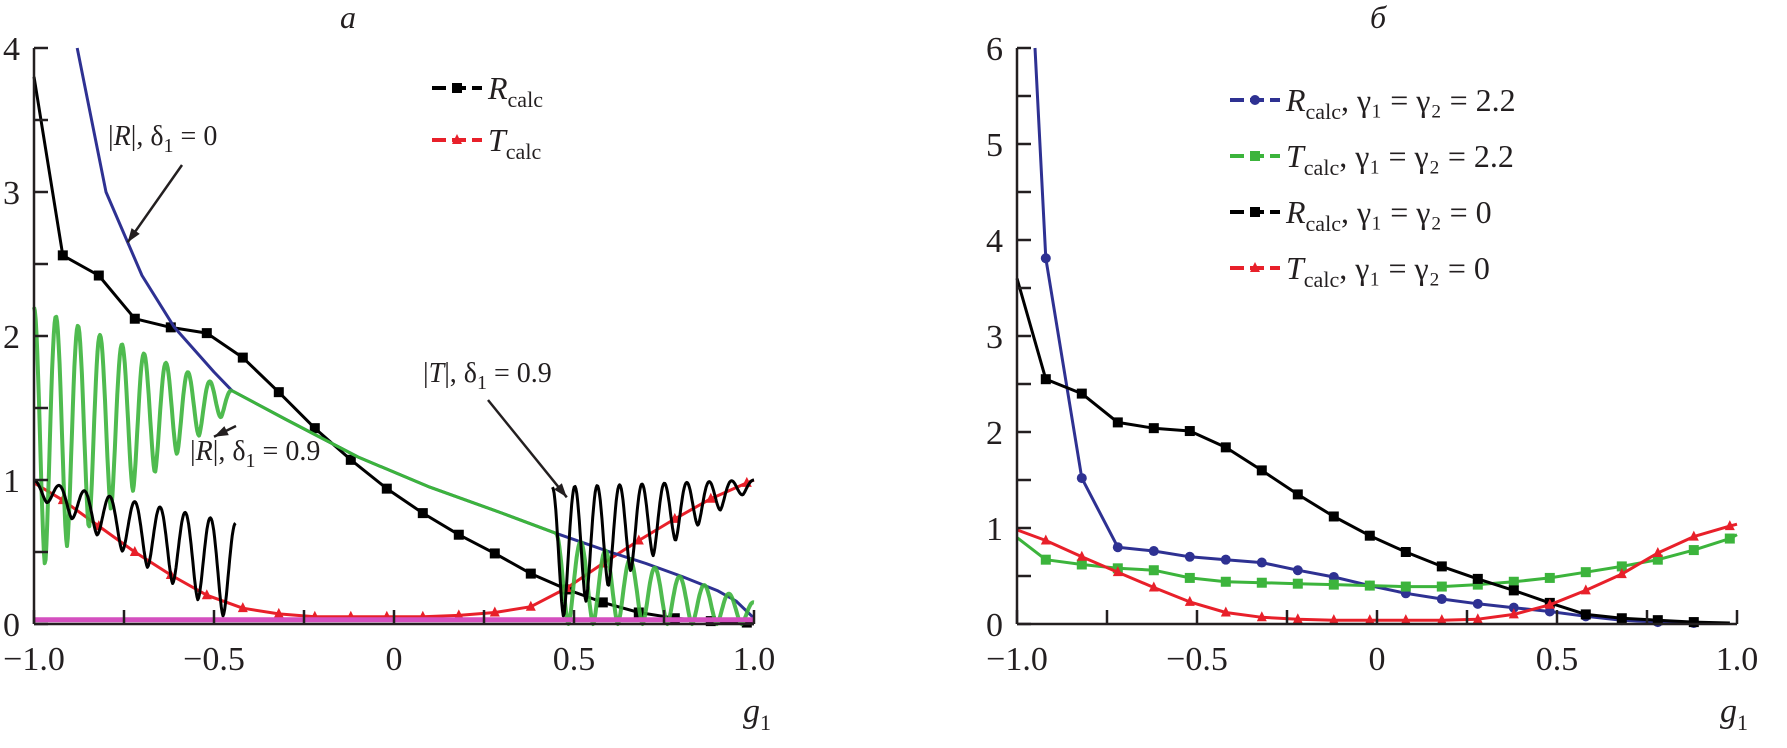 This screenshot has width=1787, height=748. I want to click on annotation-label: |T|, δ1 = 0.9, so click(487, 376).